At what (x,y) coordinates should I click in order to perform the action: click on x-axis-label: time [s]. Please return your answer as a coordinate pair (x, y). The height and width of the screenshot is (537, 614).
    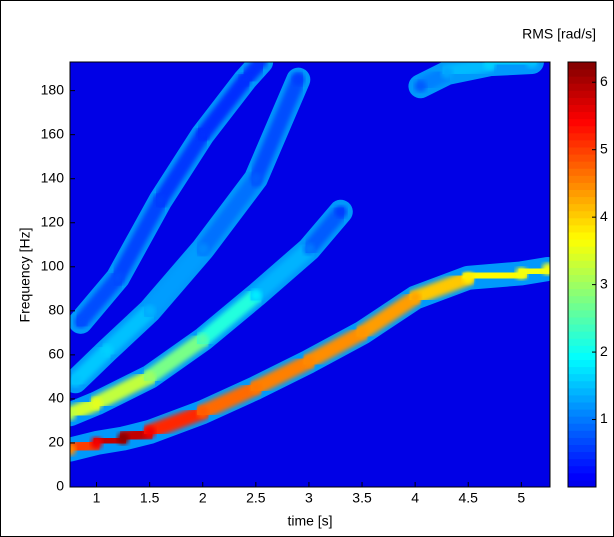
    Looking at the image, I should click on (309, 521).